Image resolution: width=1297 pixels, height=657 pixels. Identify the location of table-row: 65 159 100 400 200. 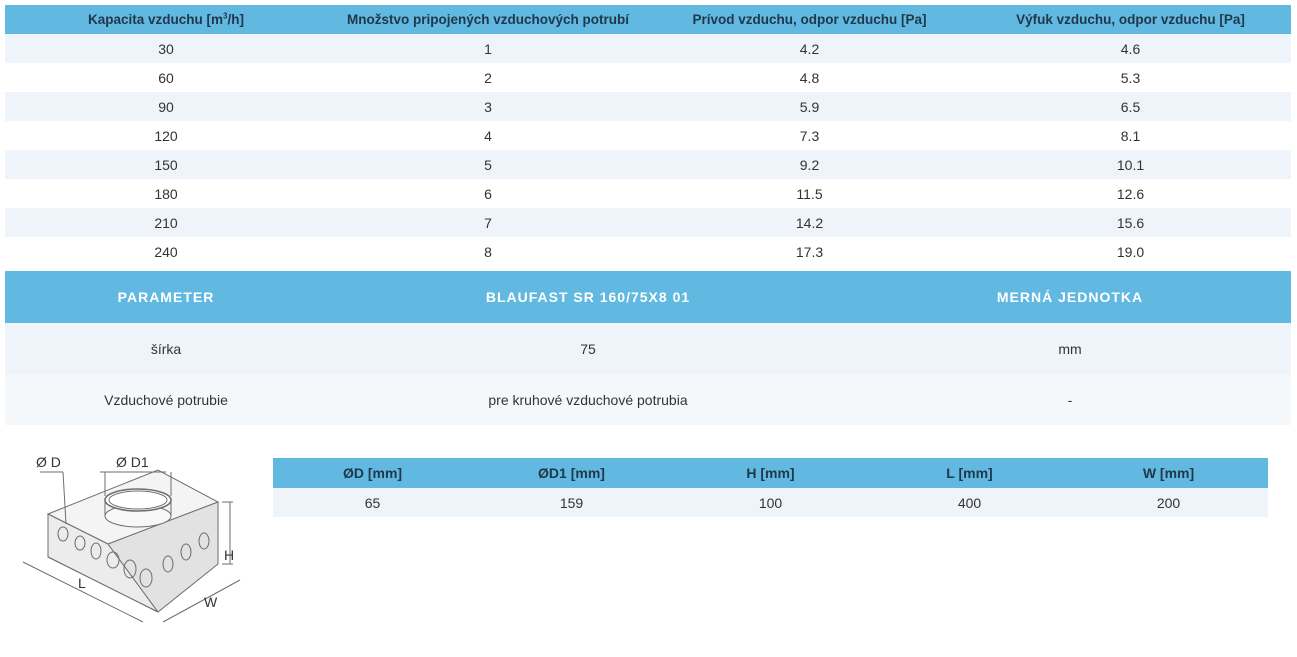
(770, 502).